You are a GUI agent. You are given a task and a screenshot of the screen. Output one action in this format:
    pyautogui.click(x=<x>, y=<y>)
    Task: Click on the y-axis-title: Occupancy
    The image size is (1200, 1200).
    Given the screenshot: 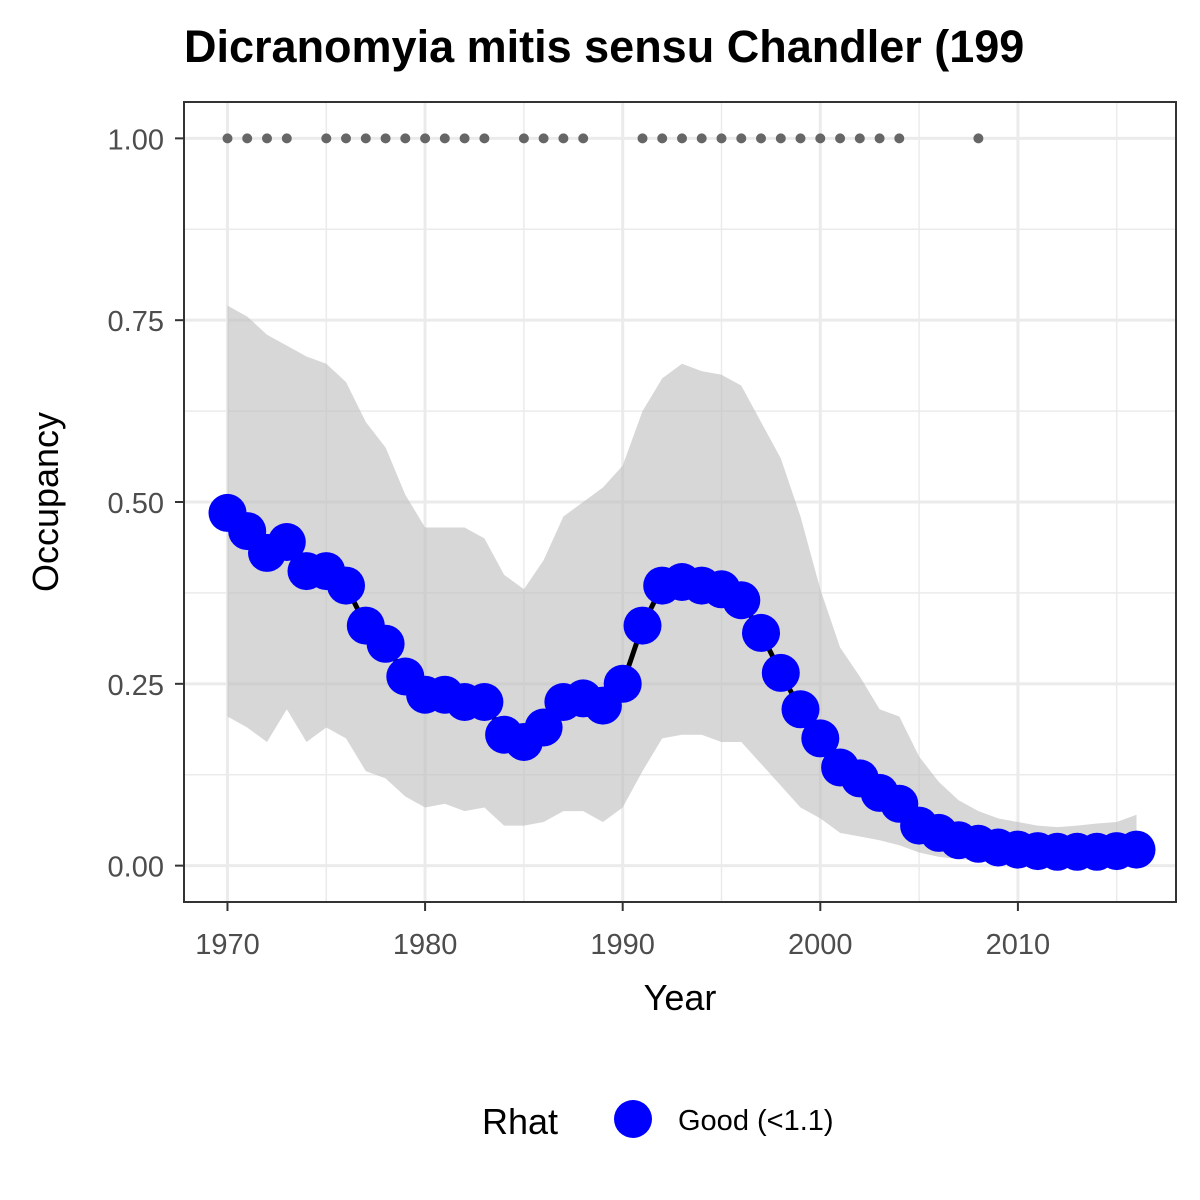 What is the action you would take?
    pyautogui.click(x=45, y=502)
    